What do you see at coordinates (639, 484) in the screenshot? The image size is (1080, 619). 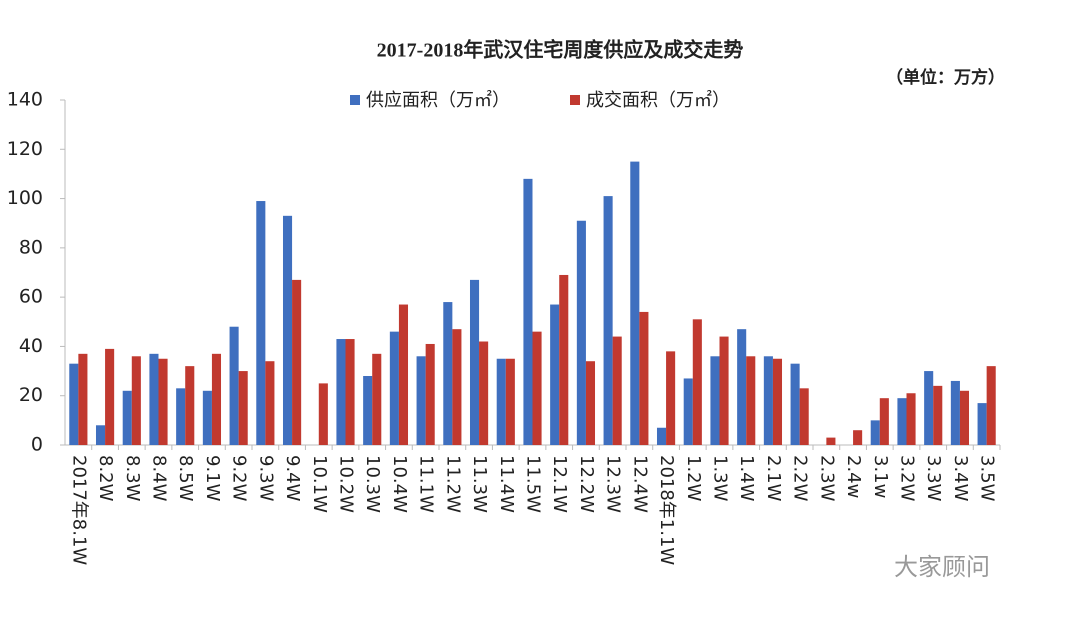 I see `x-tick-label: 12.4W` at bounding box center [639, 484].